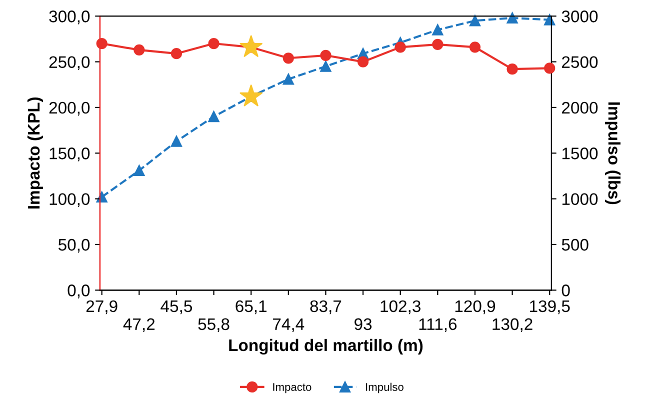 This screenshot has width=645, height=403. What do you see at coordinates (550, 307) in the screenshot?
I see `x-tick-label: 139,5` at bounding box center [550, 307].